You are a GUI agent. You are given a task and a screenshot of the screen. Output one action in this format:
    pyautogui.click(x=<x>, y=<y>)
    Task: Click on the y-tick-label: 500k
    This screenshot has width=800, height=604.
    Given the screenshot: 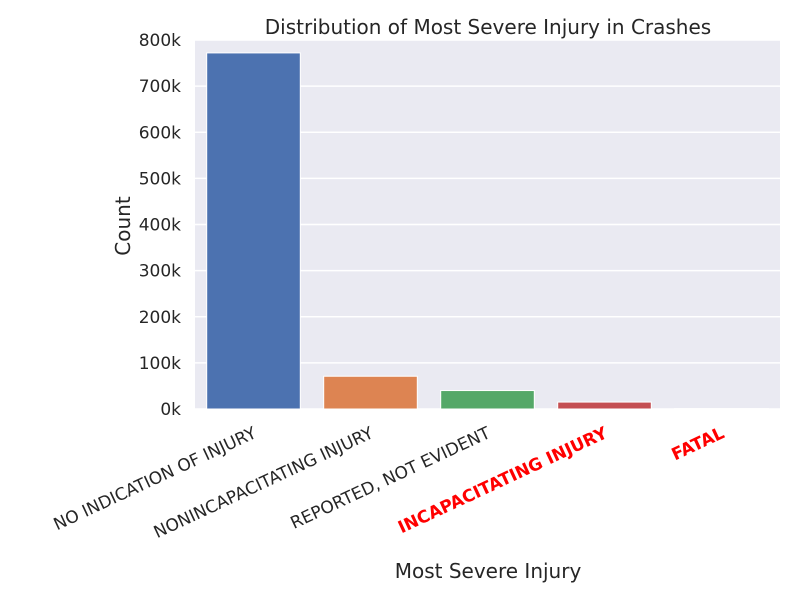 What is the action you would take?
    pyautogui.click(x=160, y=179)
    